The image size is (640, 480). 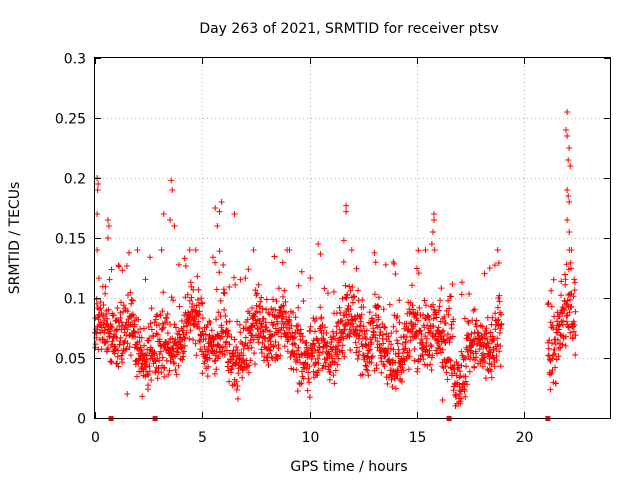 I want to click on y-tick-label: 0.3, so click(x=75, y=60).